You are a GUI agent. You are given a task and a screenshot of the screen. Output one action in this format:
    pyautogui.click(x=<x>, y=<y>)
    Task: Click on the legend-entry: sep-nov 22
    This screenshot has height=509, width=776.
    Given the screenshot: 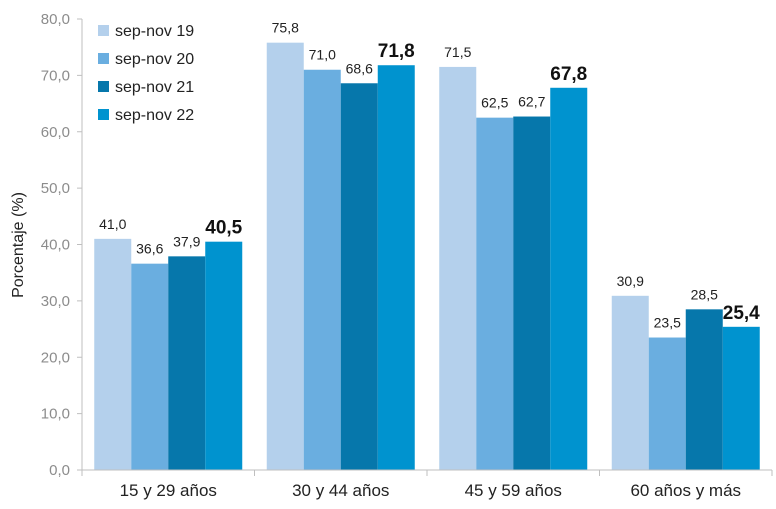 What is the action you would take?
    pyautogui.click(x=154, y=115)
    